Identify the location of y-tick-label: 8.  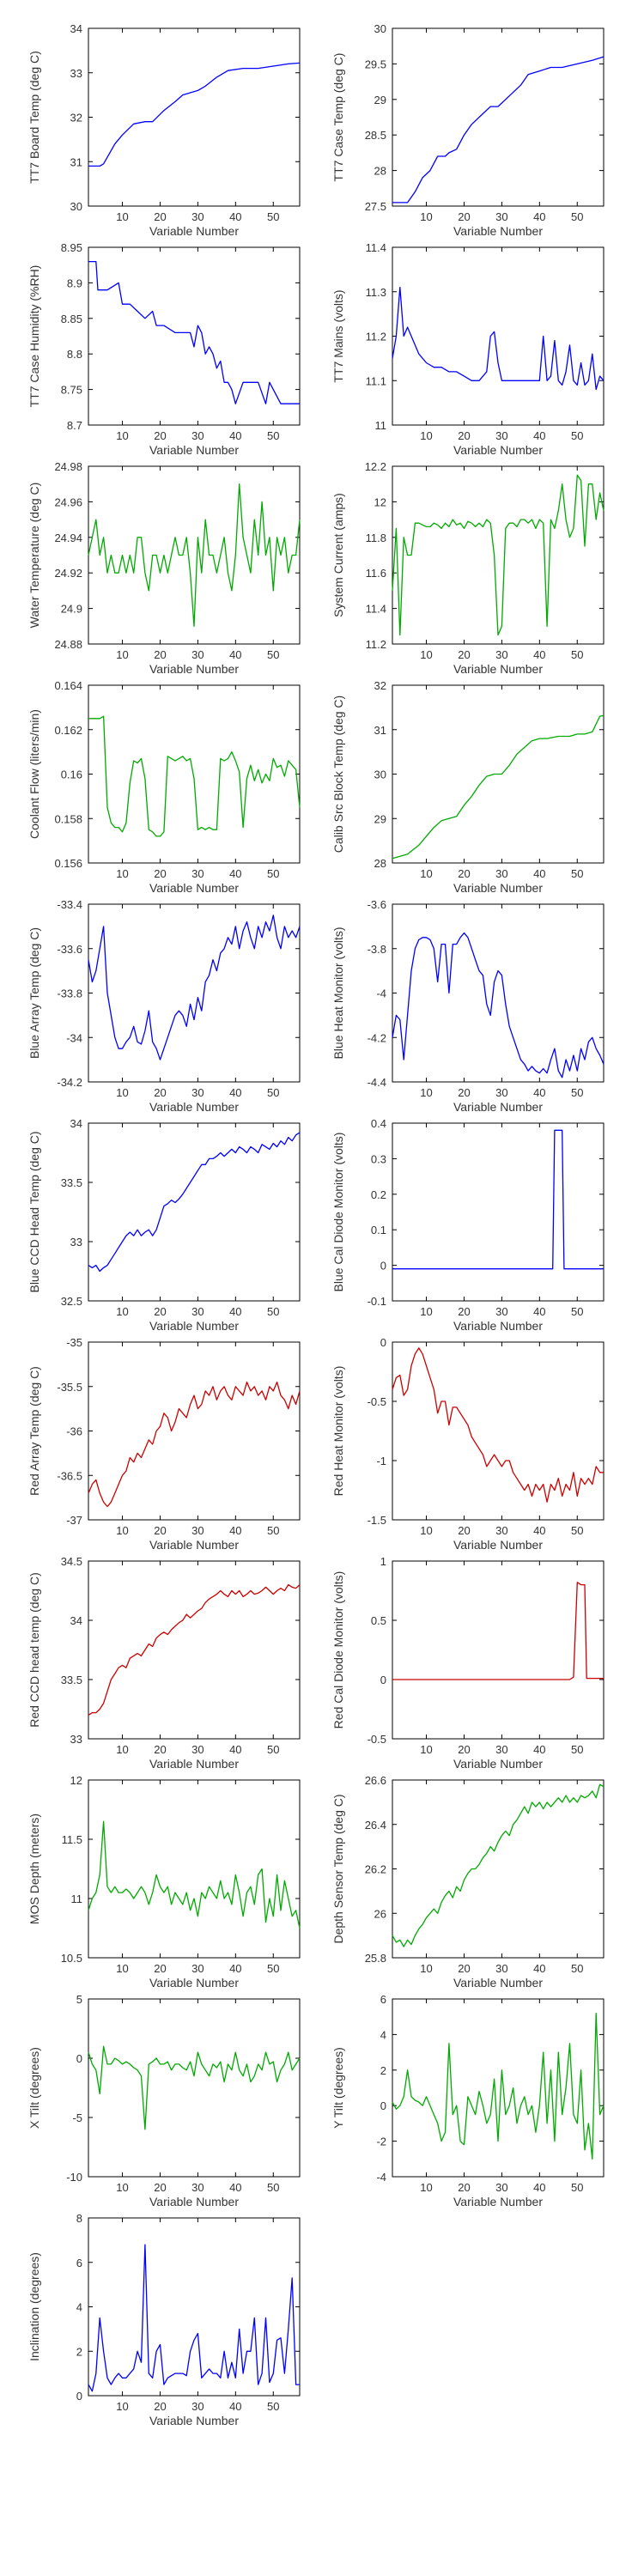
(79, 2218).